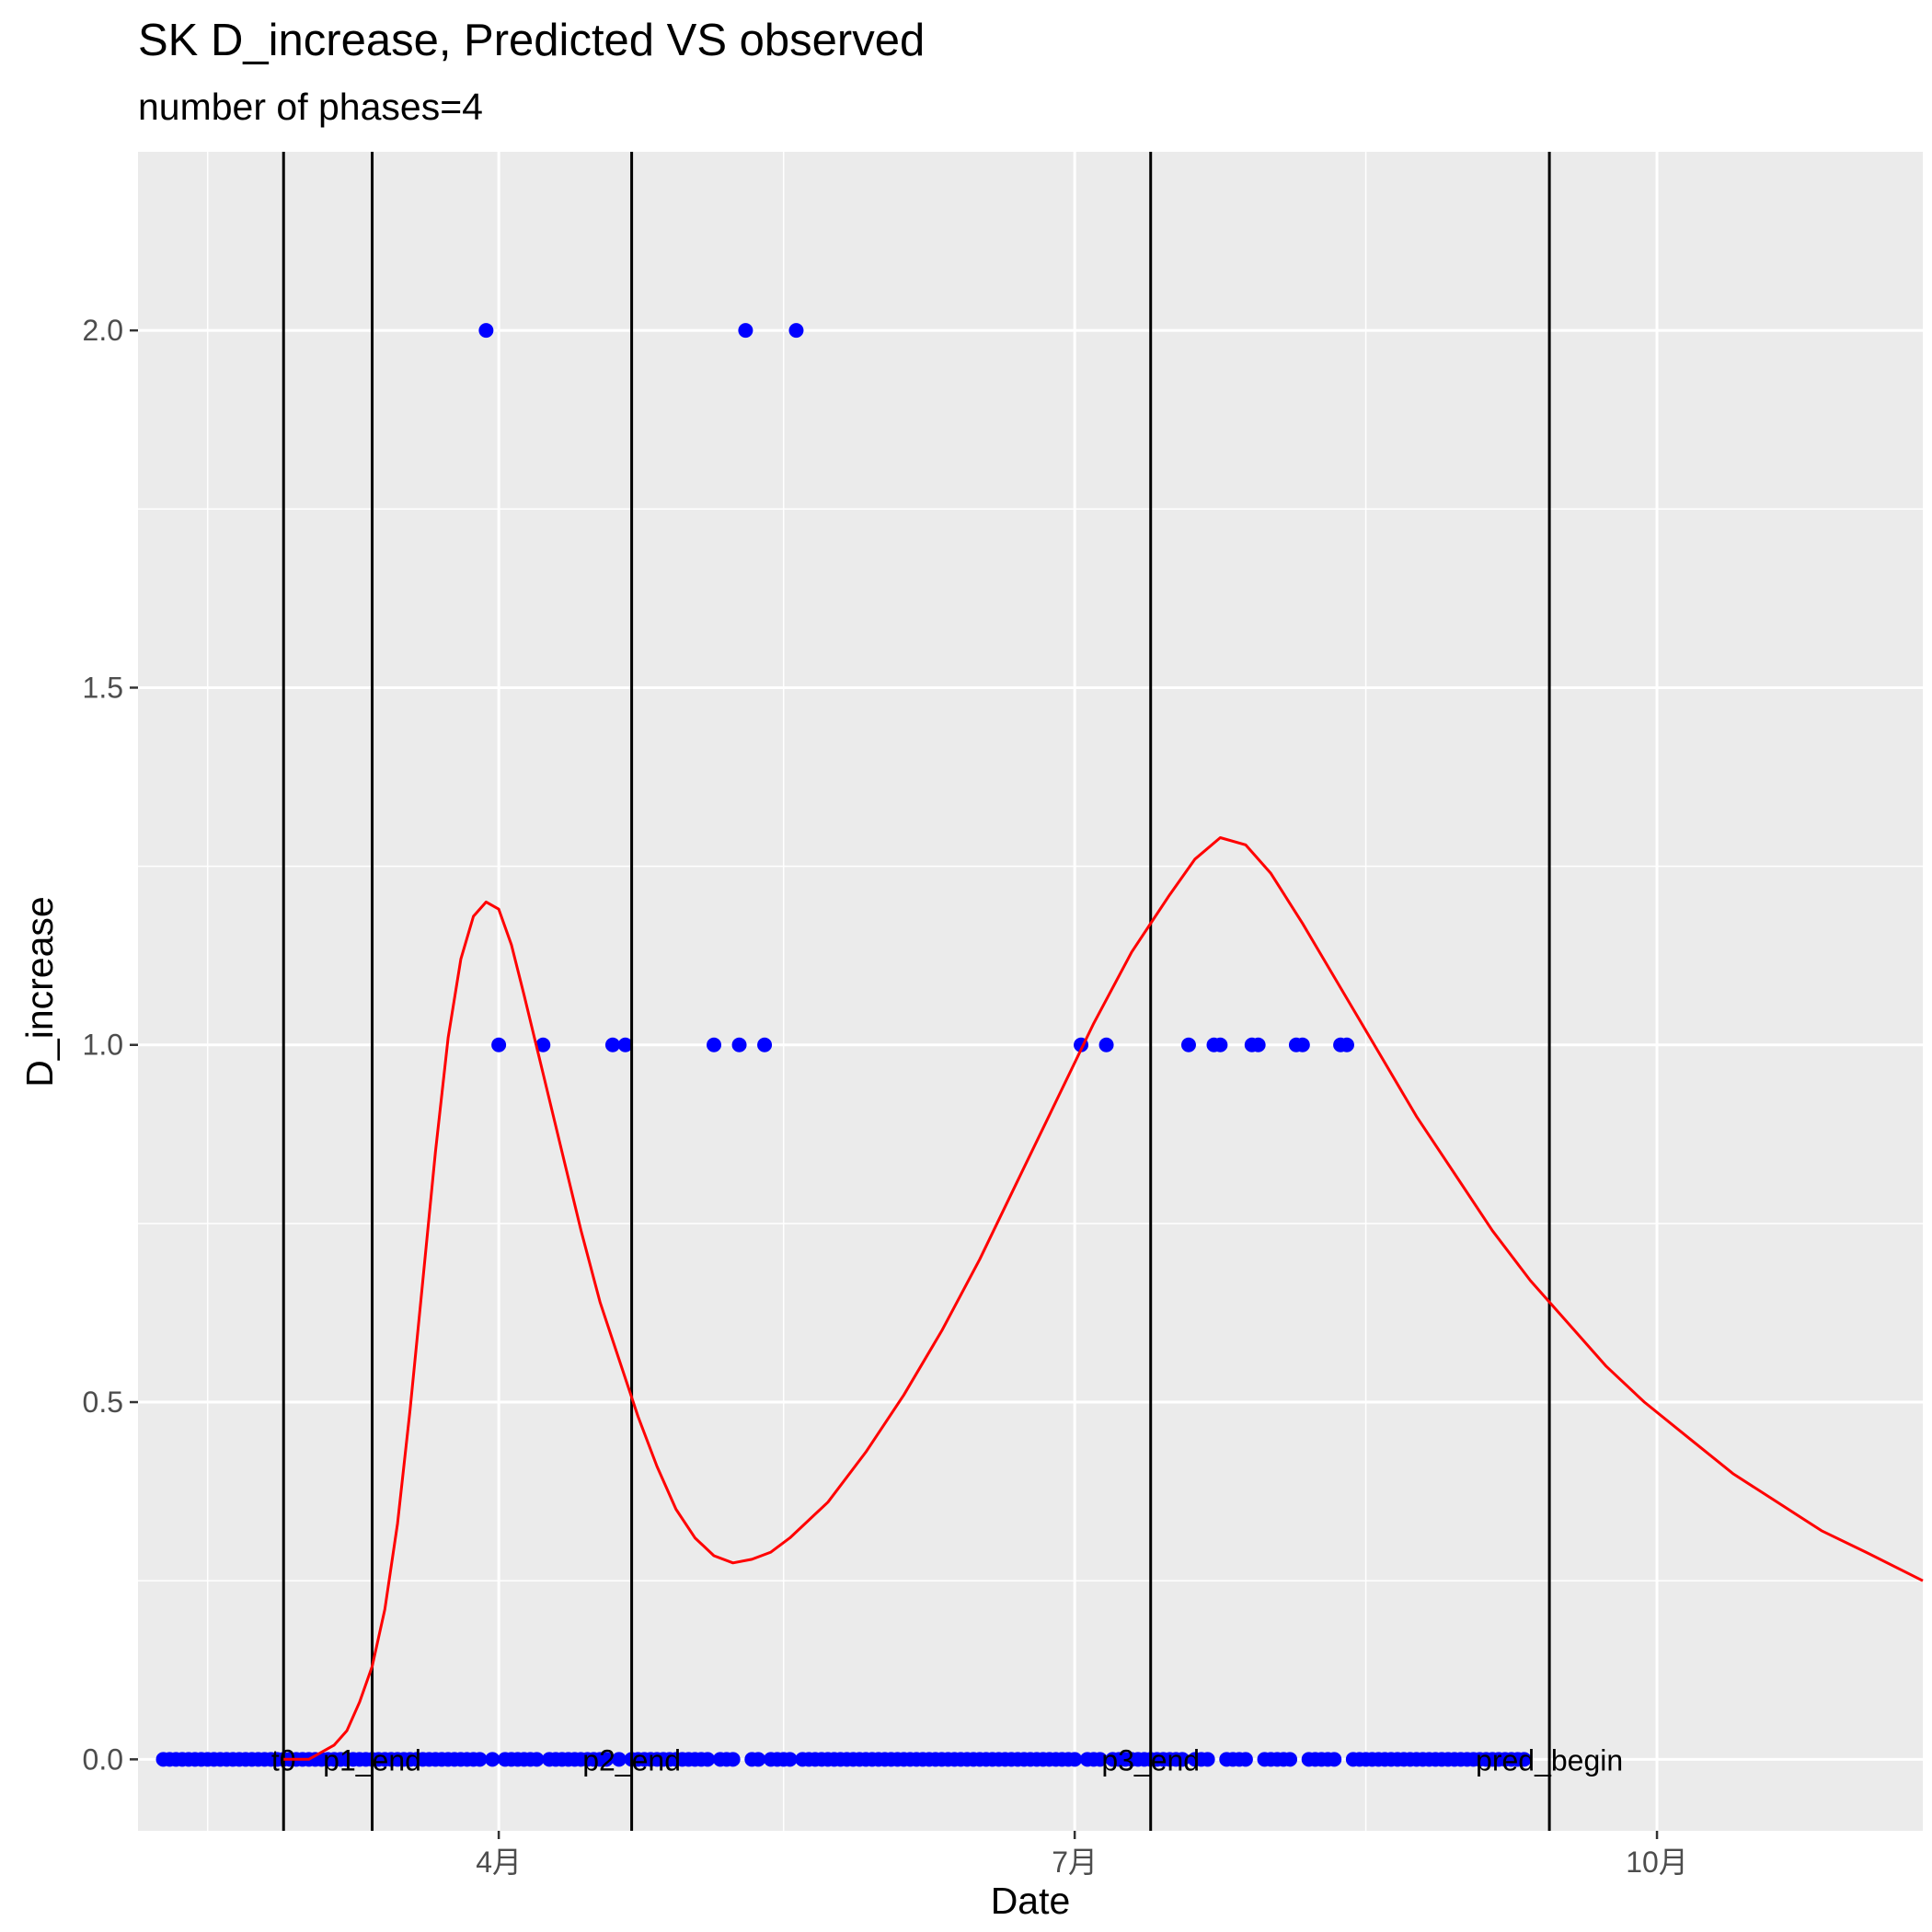 The height and width of the screenshot is (1932, 1932). I want to click on y-tick-label: 2.0, so click(103, 330).